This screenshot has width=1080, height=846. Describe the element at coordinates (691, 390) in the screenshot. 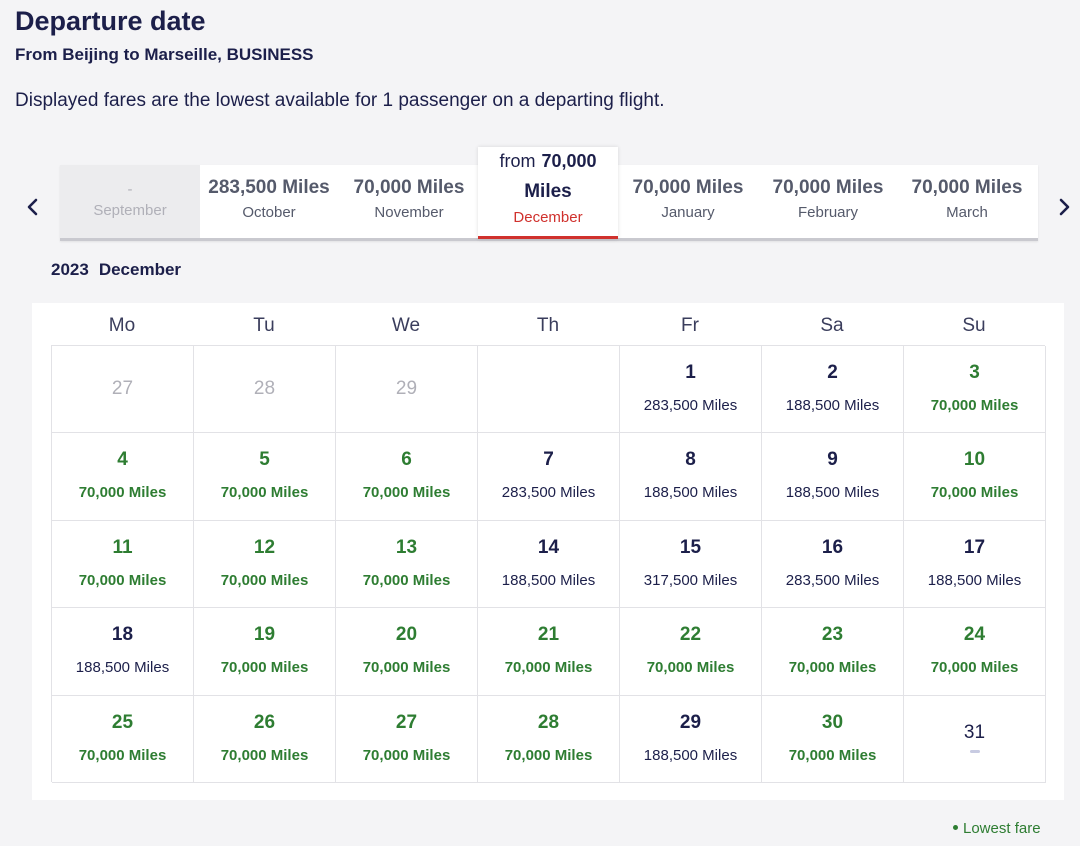

I see `day-cell: 1 283,500 Miles` at that location.